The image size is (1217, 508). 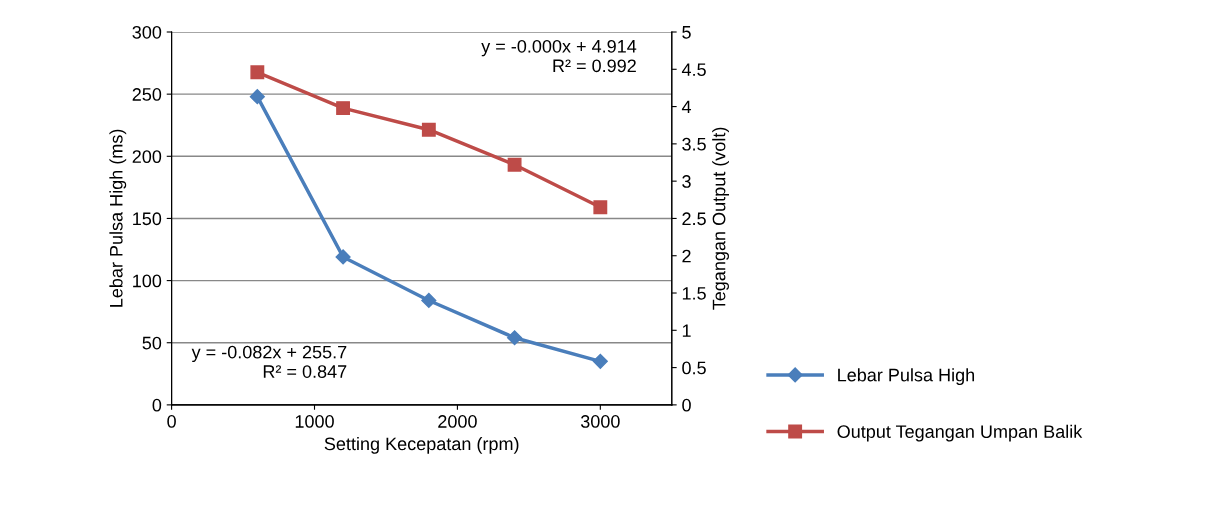 I want to click on y-tick-label: 100, so click(x=147, y=281).